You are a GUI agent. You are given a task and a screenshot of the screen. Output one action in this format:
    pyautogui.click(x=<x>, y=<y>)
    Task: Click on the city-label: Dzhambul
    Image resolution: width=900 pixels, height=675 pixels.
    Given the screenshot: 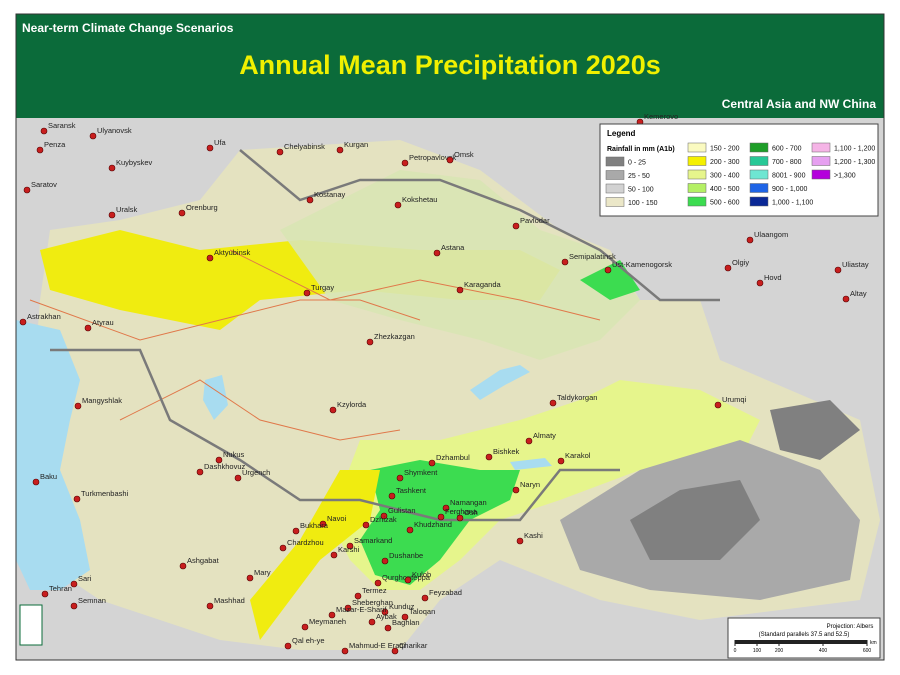 What is the action you would take?
    pyautogui.click(x=453, y=457)
    